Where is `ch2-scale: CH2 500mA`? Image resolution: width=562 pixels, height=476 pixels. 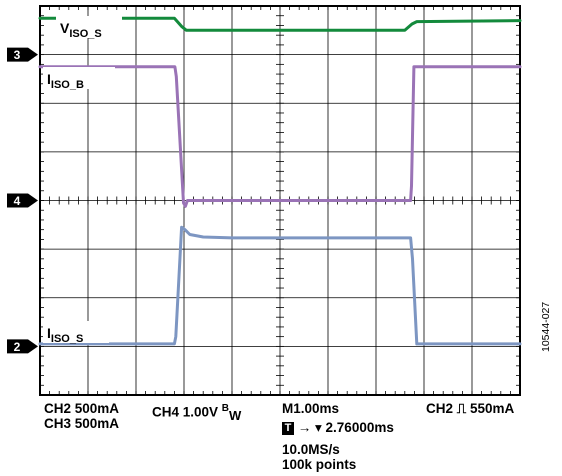 ch2-scale: CH2 500mA is located at coordinates (82, 408).